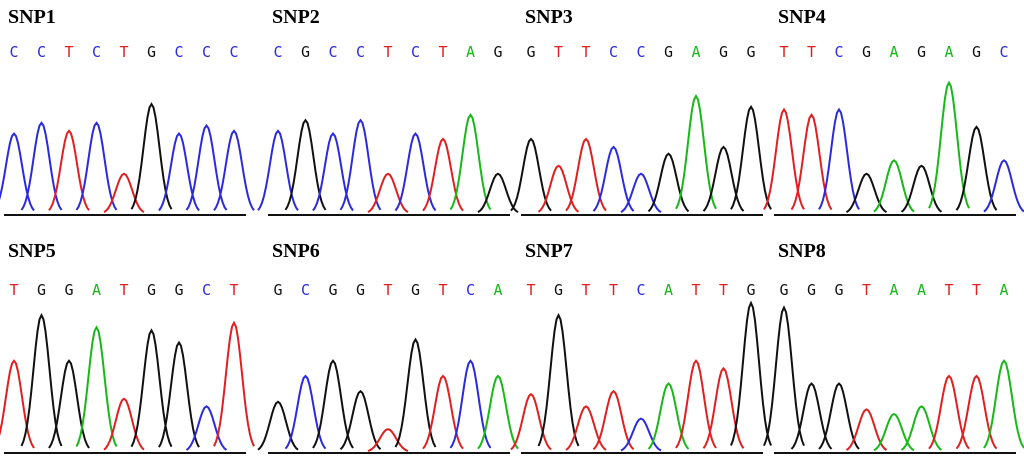 This screenshot has height=461, width=1024. What do you see at coordinates (296, 251) in the screenshot?
I see `panel-label: SNP6` at bounding box center [296, 251].